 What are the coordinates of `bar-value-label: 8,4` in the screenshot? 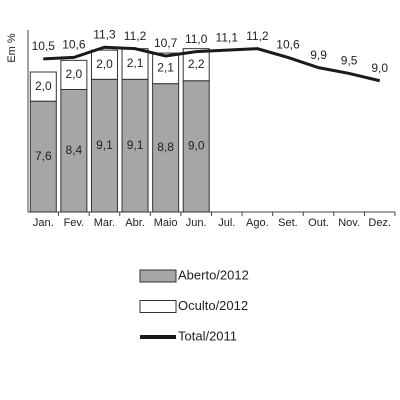 It's located at (74, 150).